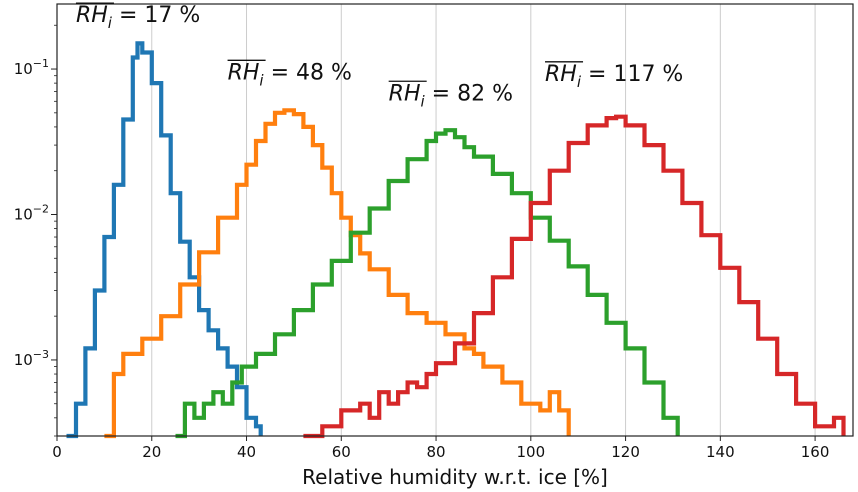 Image resolution: width=858 pixels, height=492 pixels. Describe the element at coordinates (815, 452) in the screenshot. I see `x-tick-label: 160` at that location.